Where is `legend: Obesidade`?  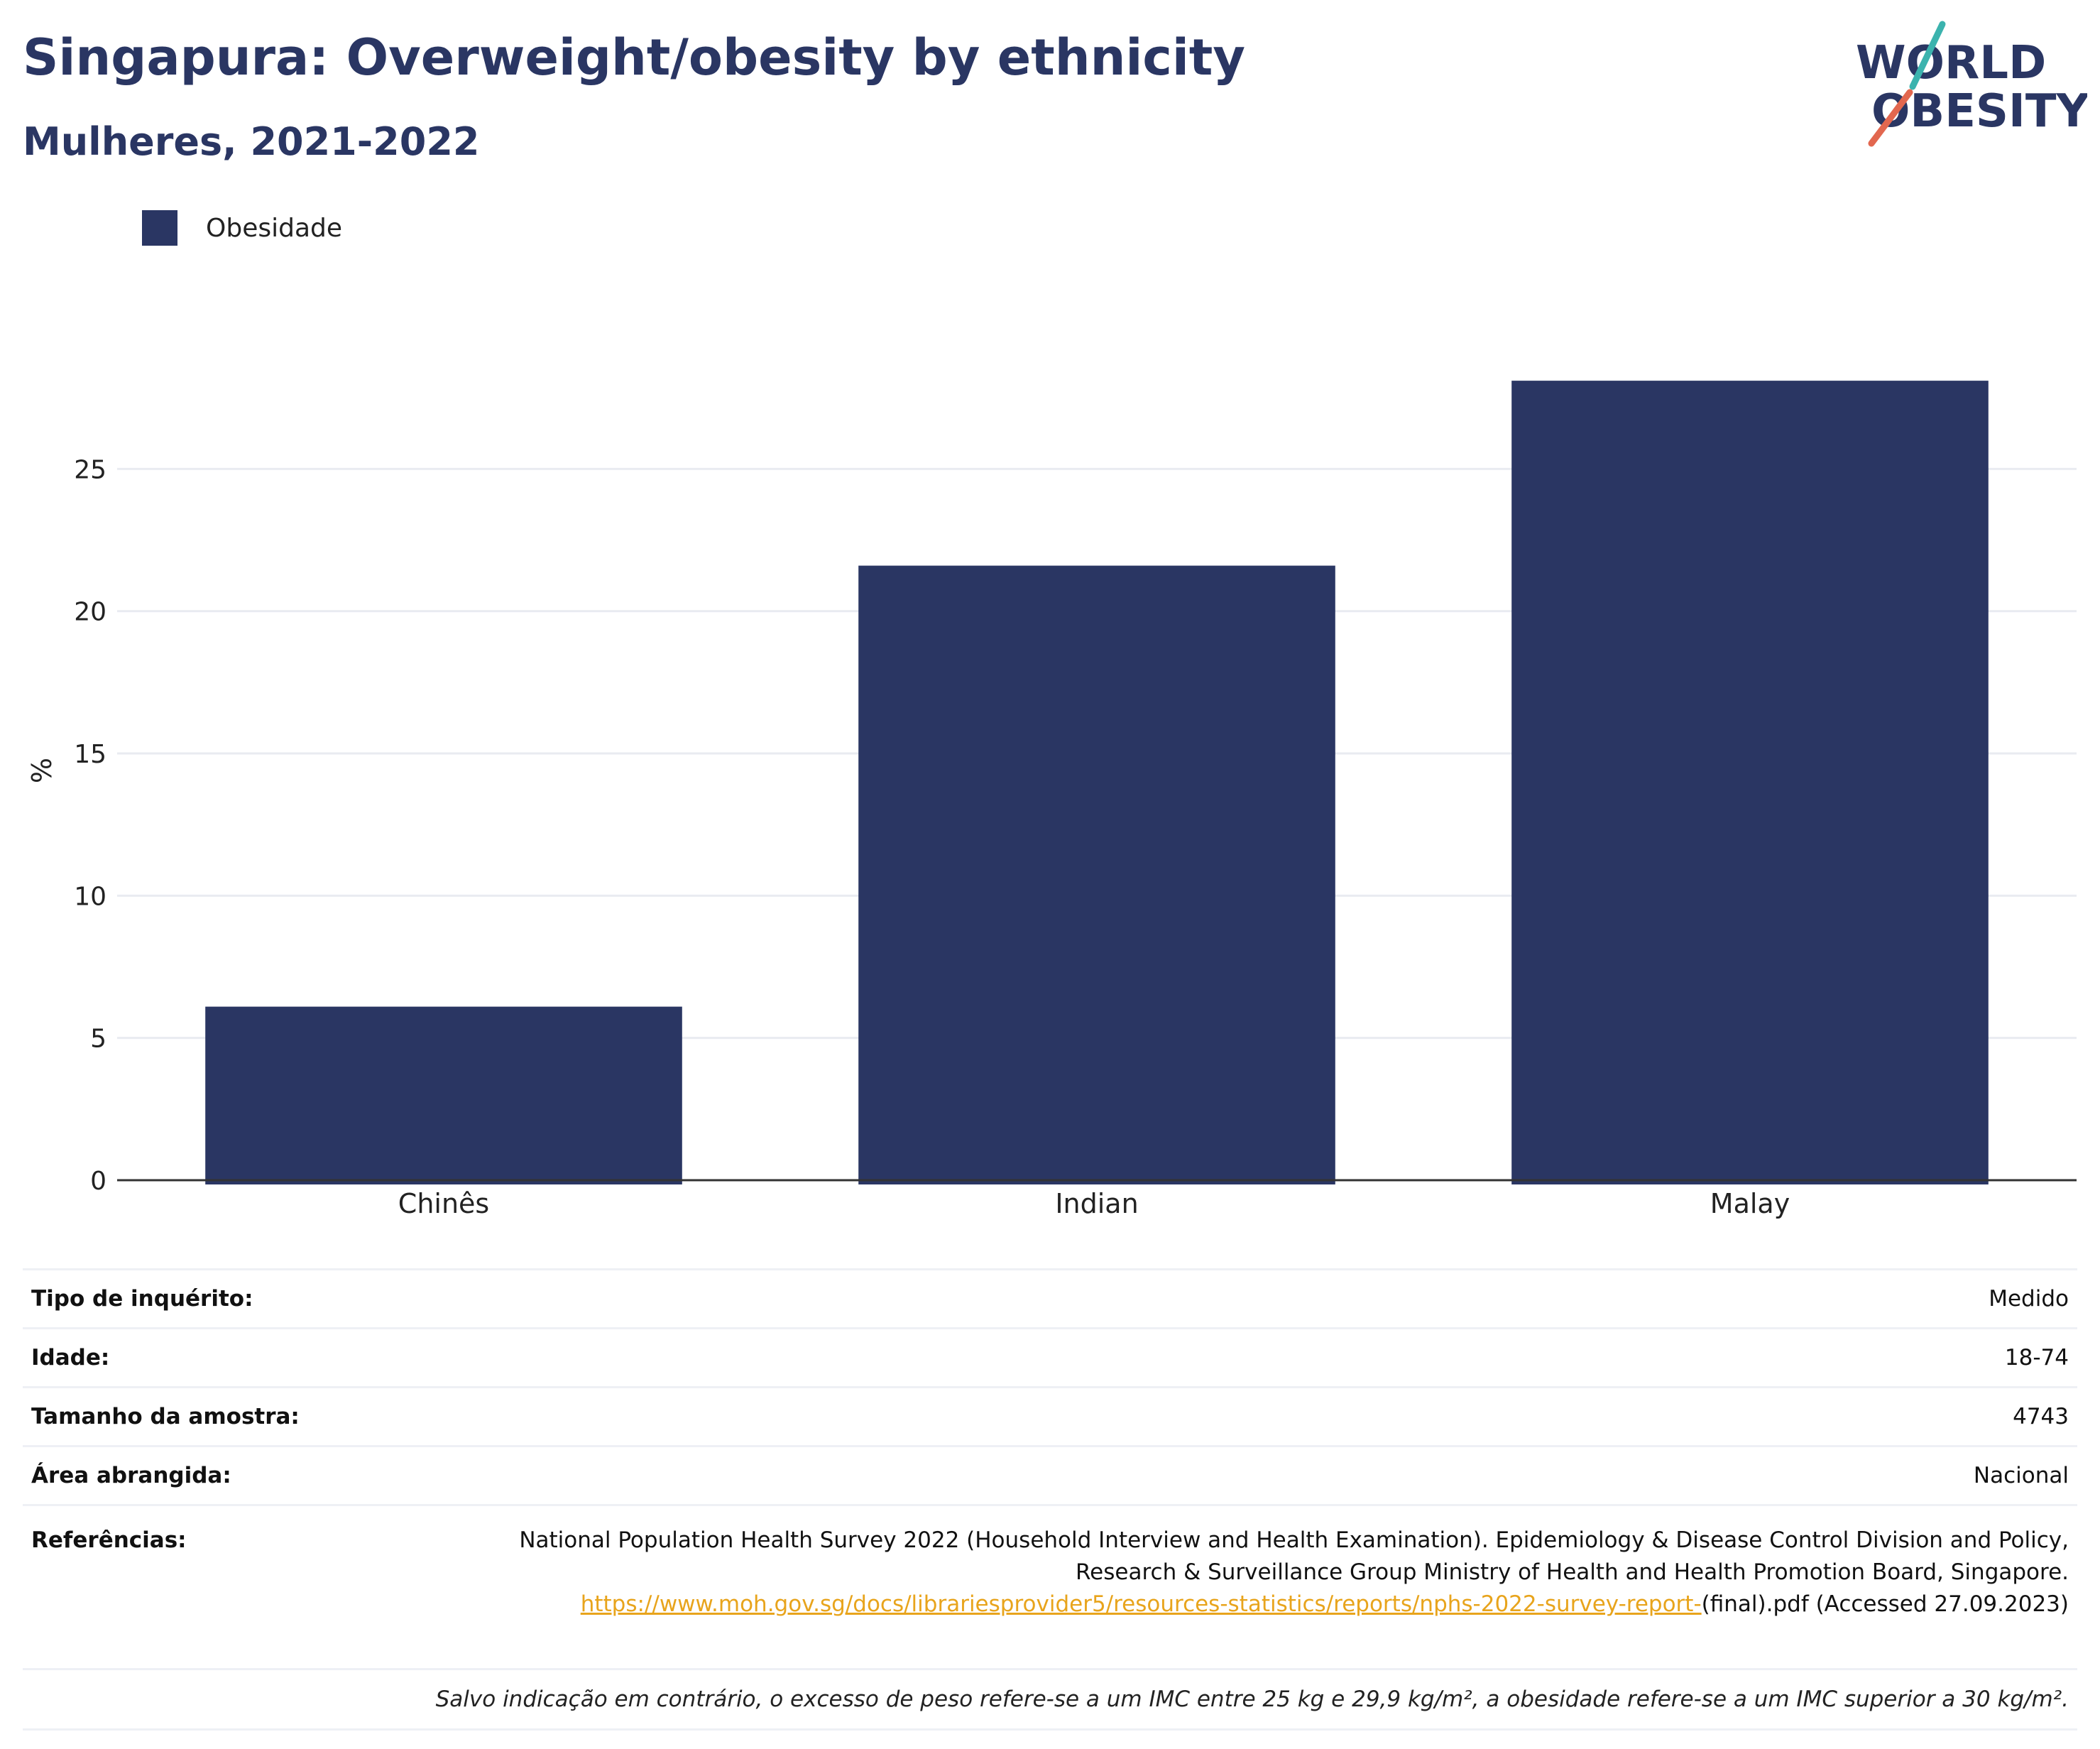
legend: Obesidade is located at coordinates (242, 228).